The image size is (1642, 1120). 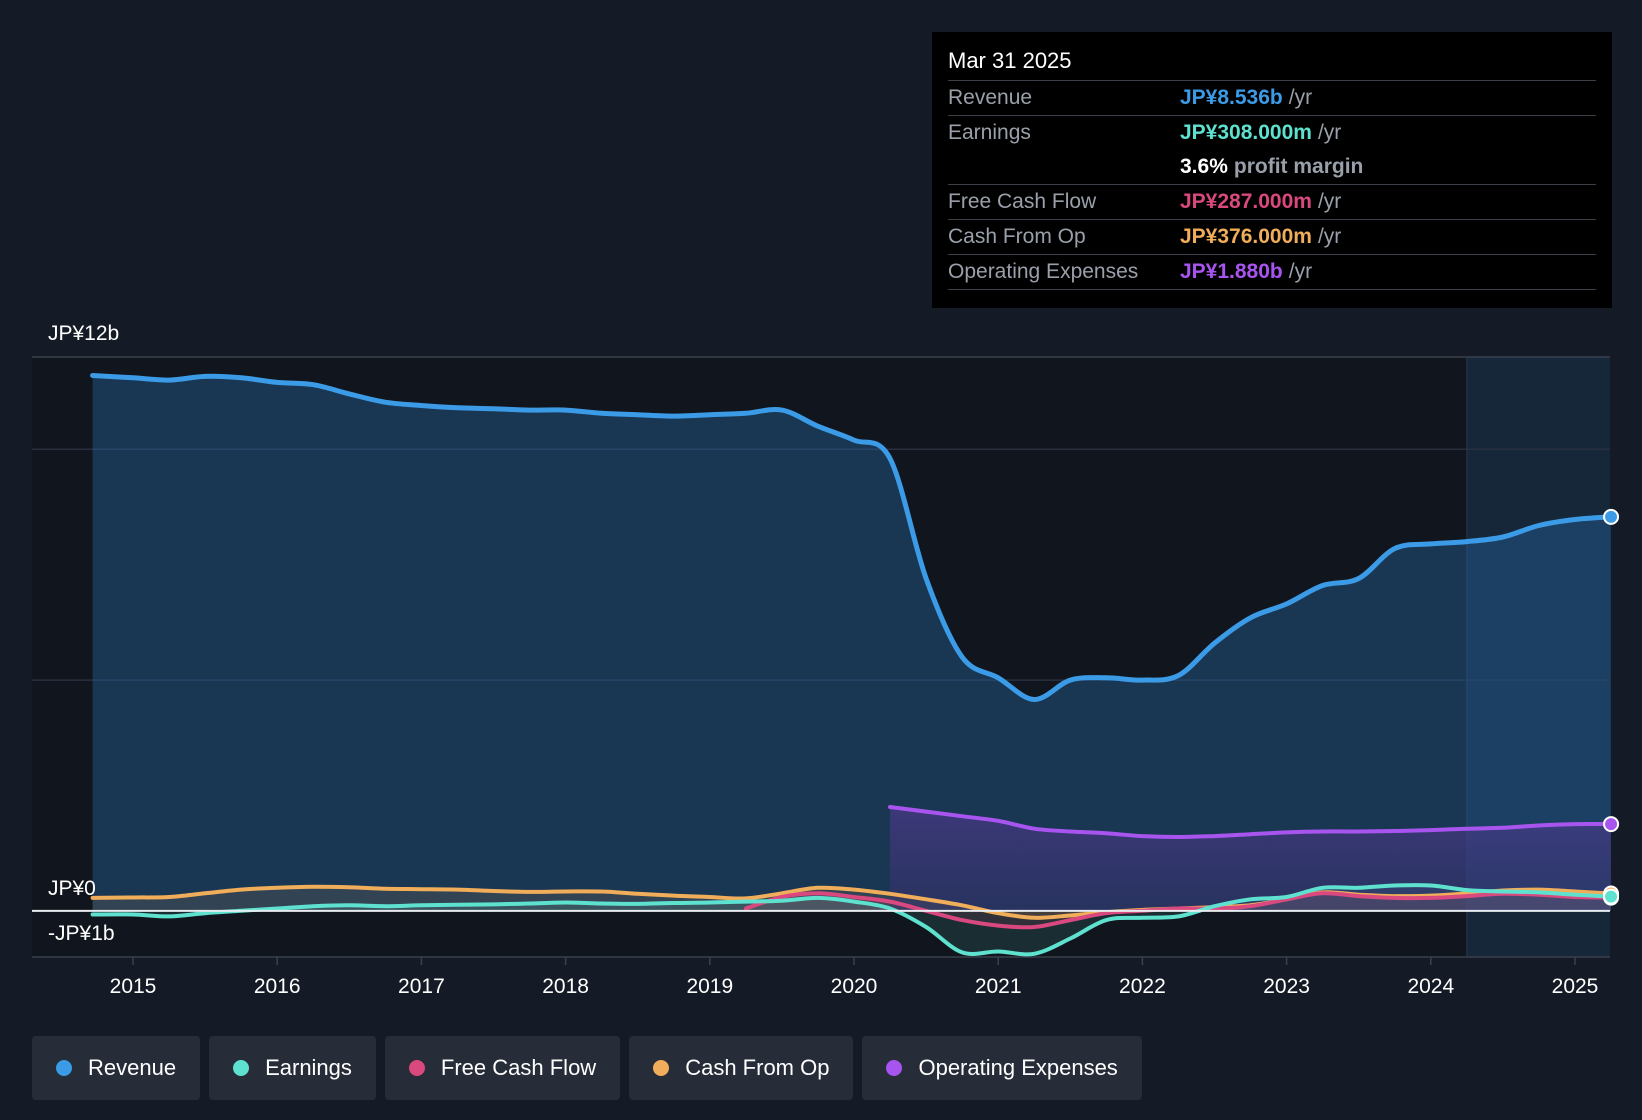 What do you see at coordinates (661, 1068) in the screenshot?
I see `legend-dot-cash-from-op` at bounding box center [661, 1068].